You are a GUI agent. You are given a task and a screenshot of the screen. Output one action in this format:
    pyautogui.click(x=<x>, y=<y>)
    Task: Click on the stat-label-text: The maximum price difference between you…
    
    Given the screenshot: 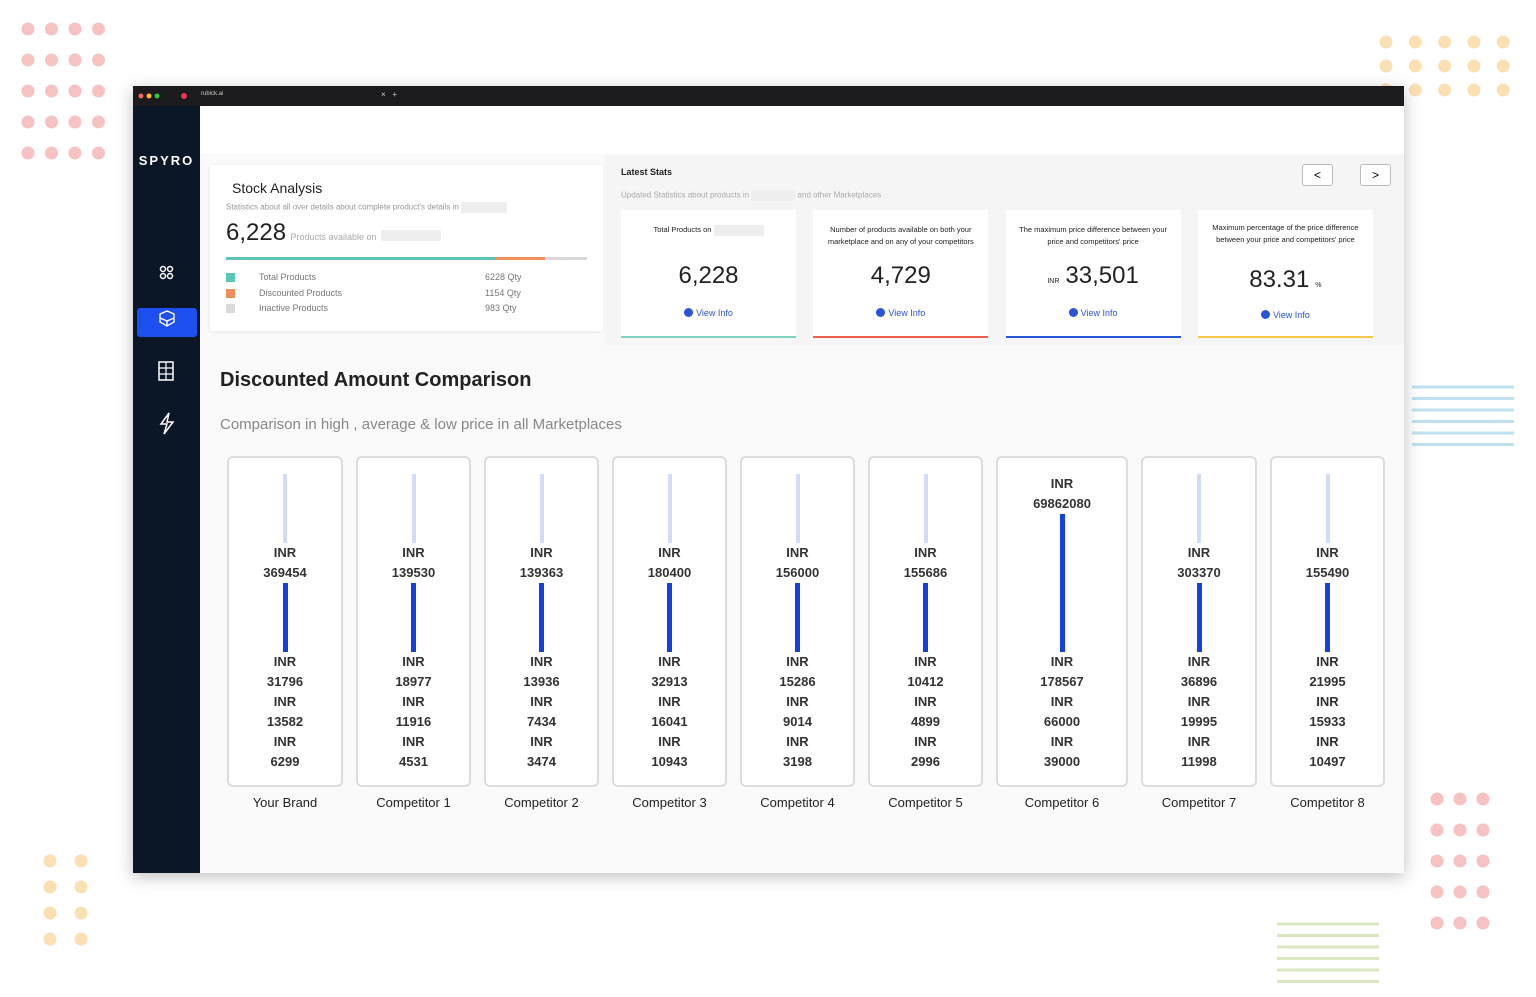 What is the action you would take?
    pyautogui.click(x=1093, y=235)
    